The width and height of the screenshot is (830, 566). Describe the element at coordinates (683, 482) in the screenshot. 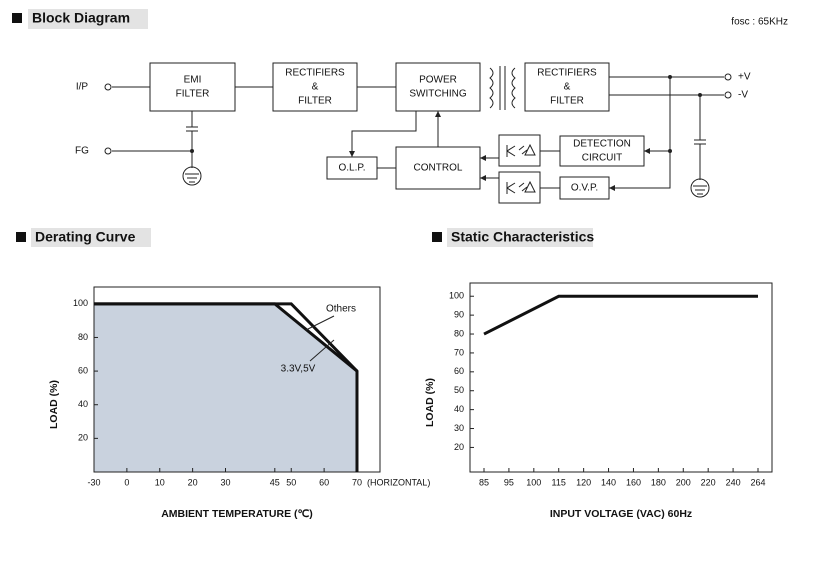

I see `x-tick-label: 200` at that location.